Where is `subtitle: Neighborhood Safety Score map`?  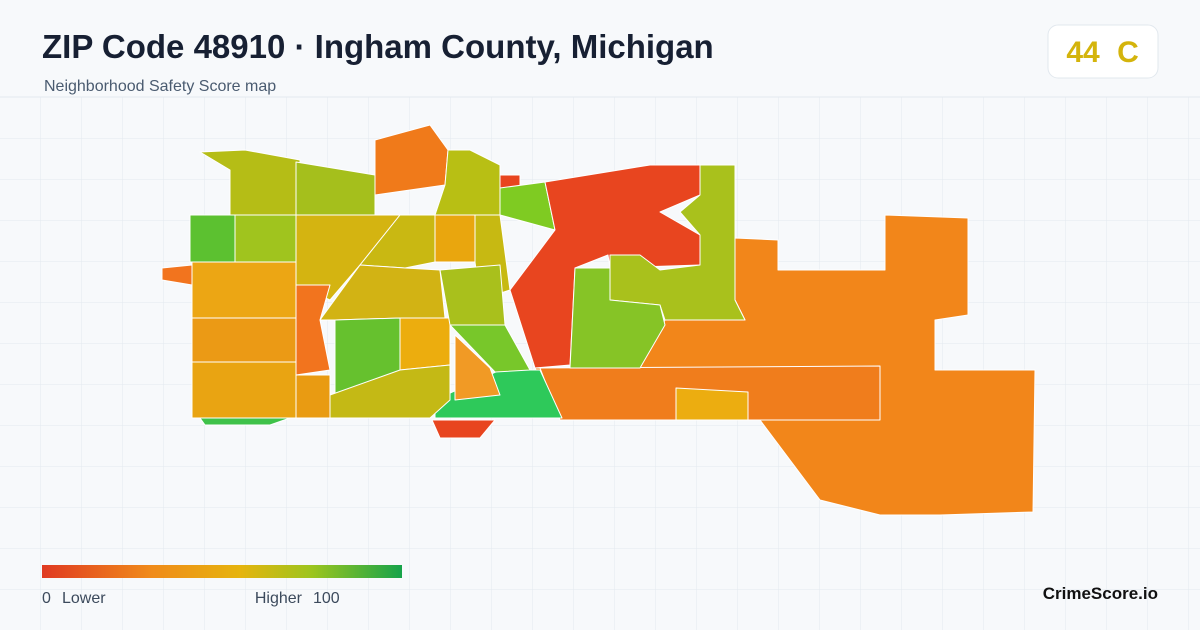
subtitle: Neighborhood Safety Score map is located at coordinates (160, 86).